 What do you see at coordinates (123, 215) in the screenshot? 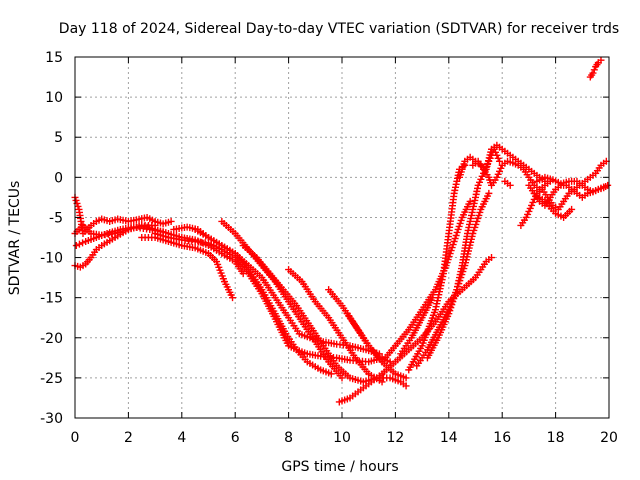
I see `series-track-a` at bounding box center [123, 215].